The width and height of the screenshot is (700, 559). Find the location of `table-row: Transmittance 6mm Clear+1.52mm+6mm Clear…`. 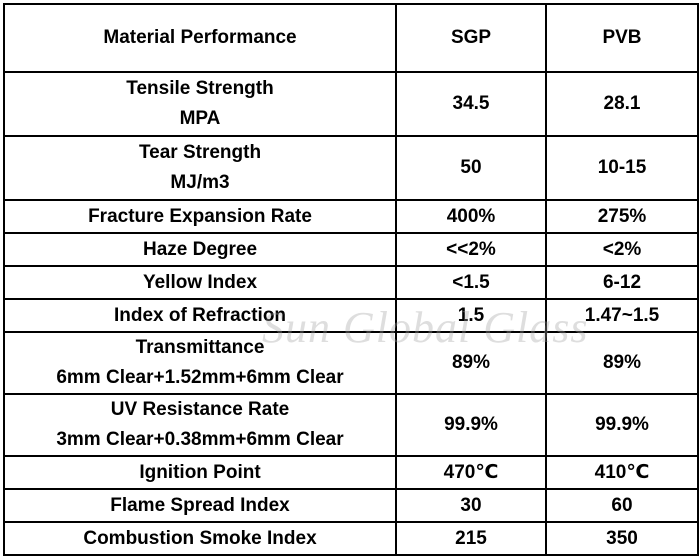

table-row: Transmittance 6mm Clear+1.52mm+6mm Clear… is located at coordinates (351, 363).